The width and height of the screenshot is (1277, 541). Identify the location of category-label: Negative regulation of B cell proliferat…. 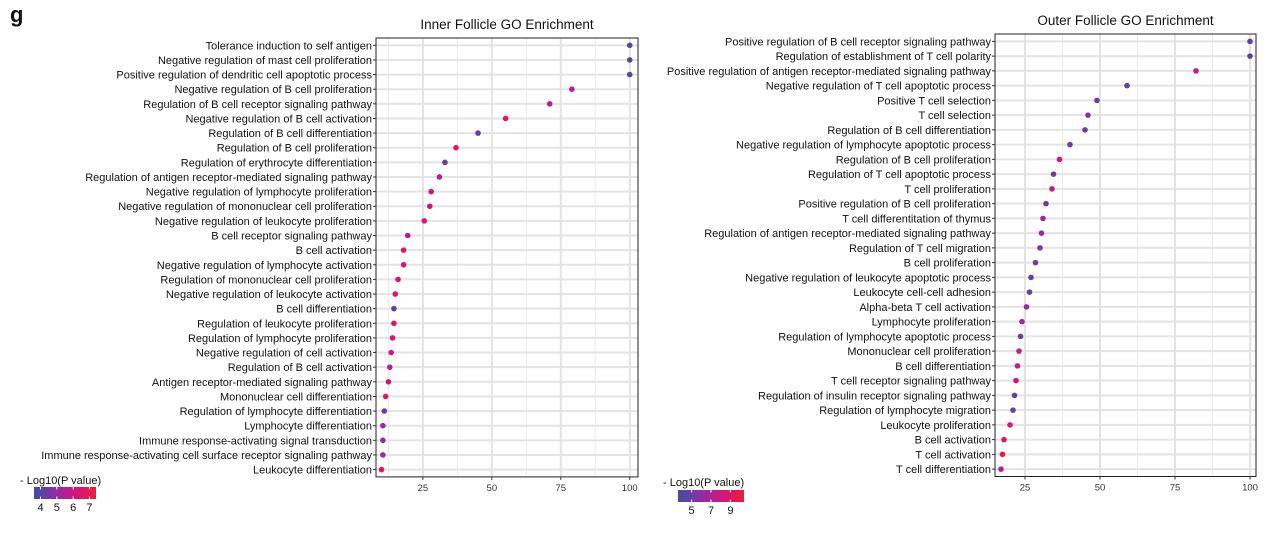
(273, 90).